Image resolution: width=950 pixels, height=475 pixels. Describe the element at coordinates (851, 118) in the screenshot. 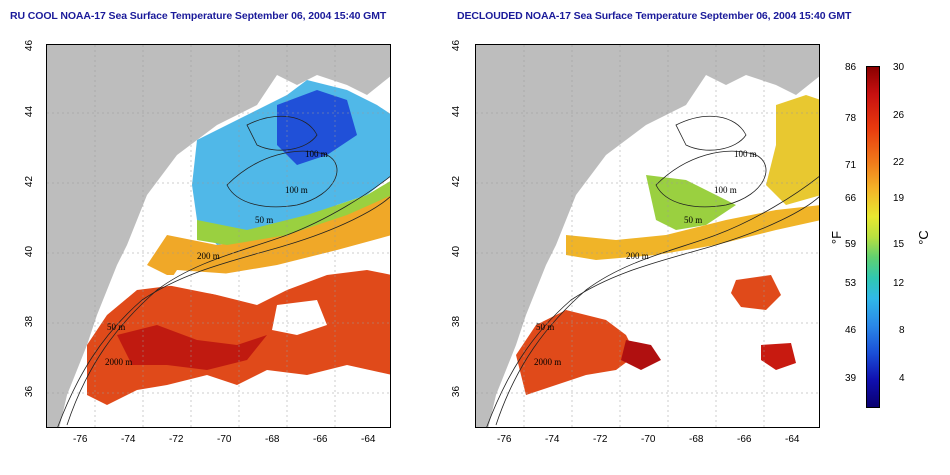

I see `fahrenheit-tick: 78` at that location.